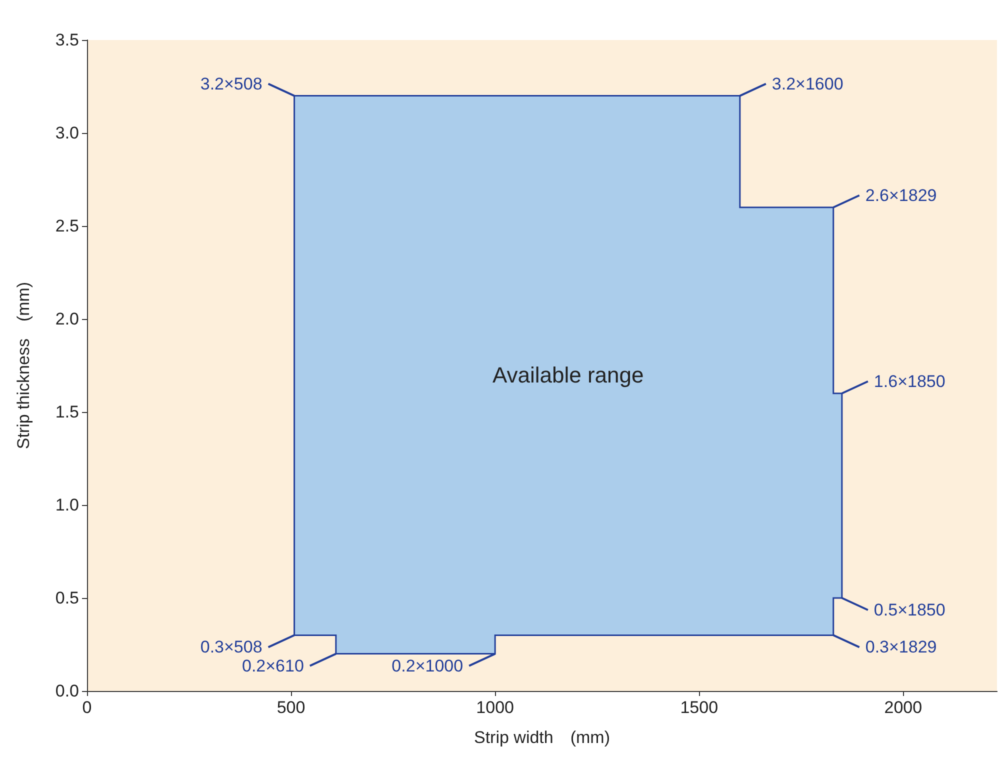  What do you see at coordinates (291, 707) in the screenshot?
I see `x-tick-label: 500` at bounding box center [291, 707].